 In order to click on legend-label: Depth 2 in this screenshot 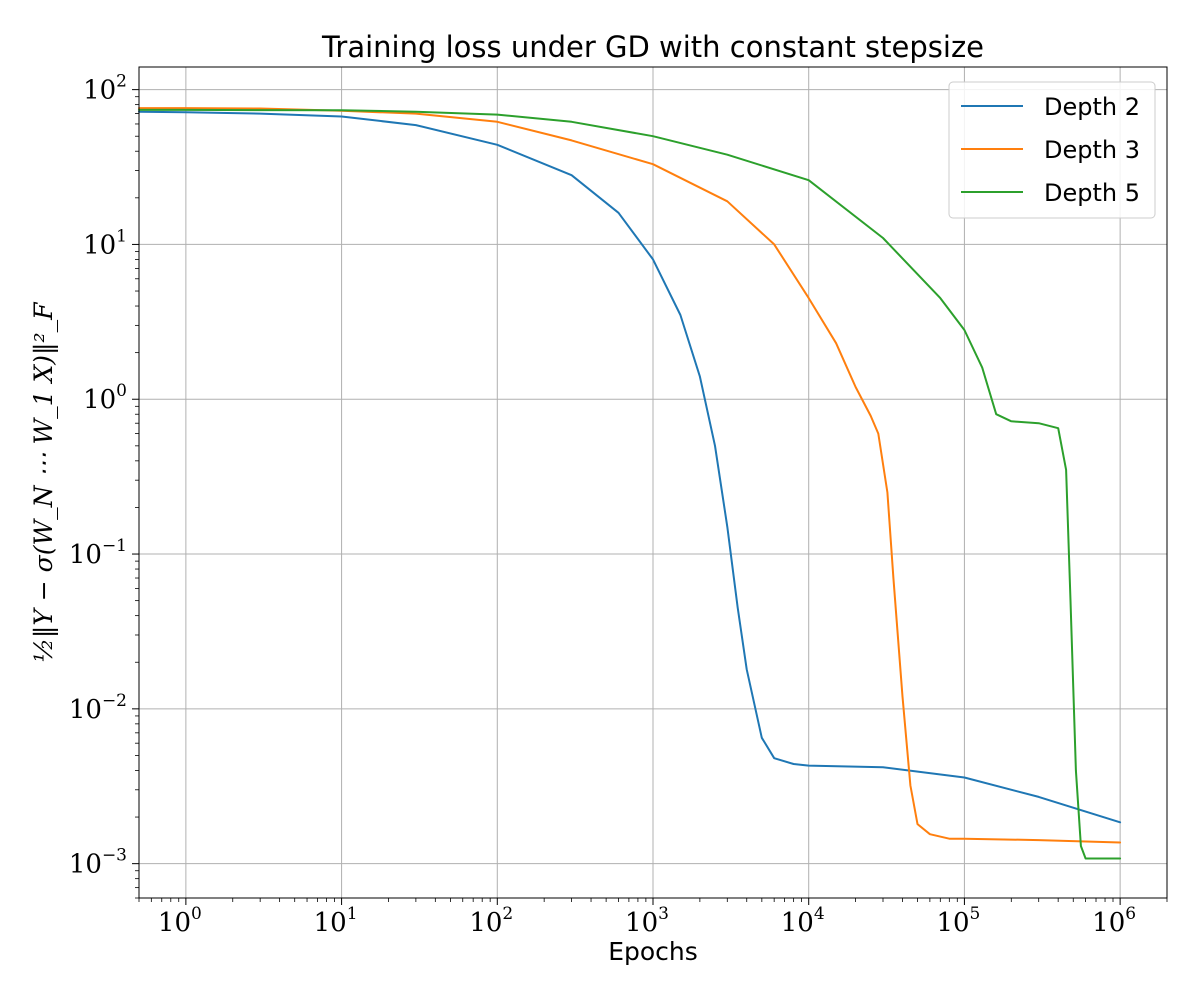, I will do `click(1092, 107)`.